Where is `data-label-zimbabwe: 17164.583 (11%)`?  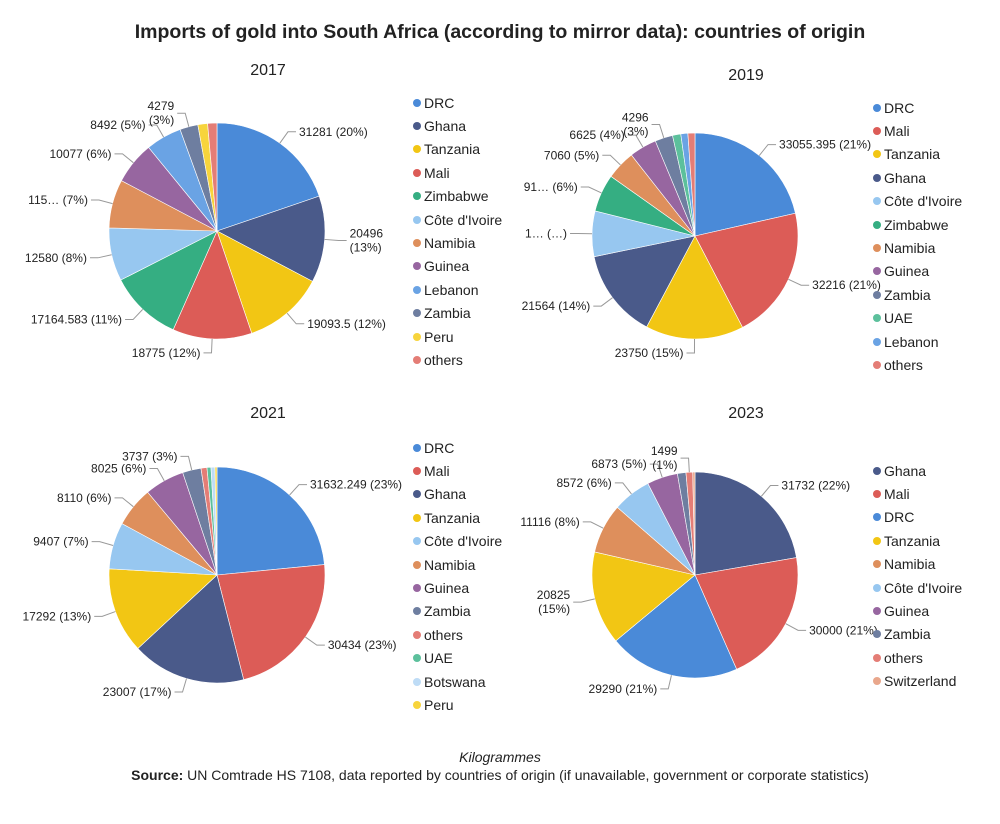 data-label-zimbabwe: 17164.583 (11%) is located at coordinates (76, 320).